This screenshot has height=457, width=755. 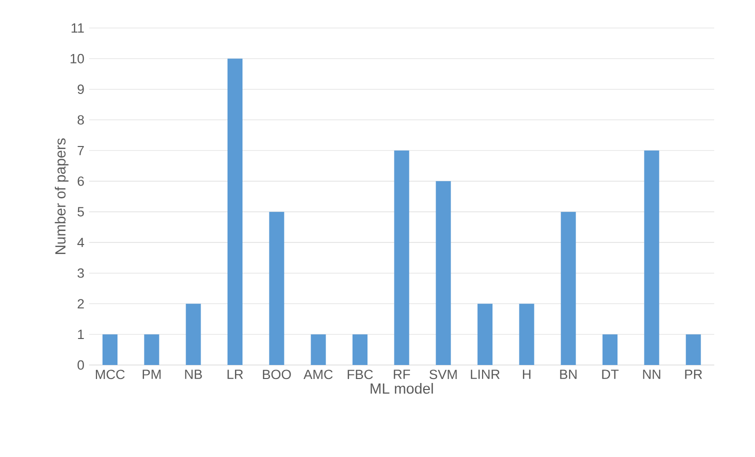 I want to click on x-tick-label: AMC, so click(x=318, y=375).